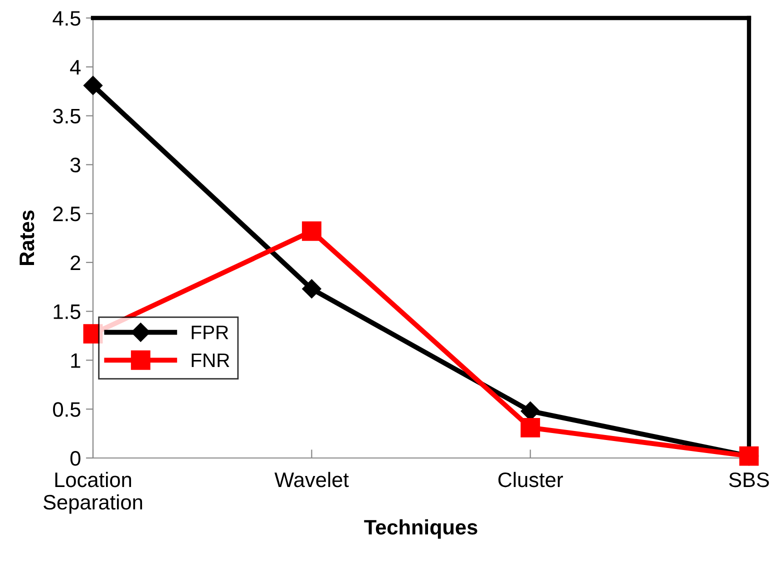  Describe the element at coordinates (210, 333) in the screenshot. I see `legend-label: FPR` at that location.